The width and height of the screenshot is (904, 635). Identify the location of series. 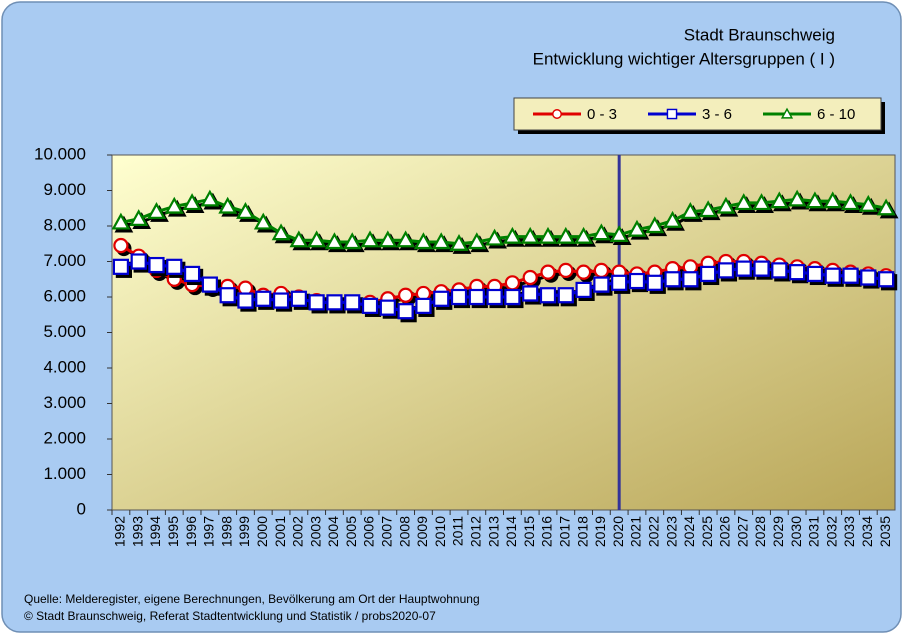
(503, 286).